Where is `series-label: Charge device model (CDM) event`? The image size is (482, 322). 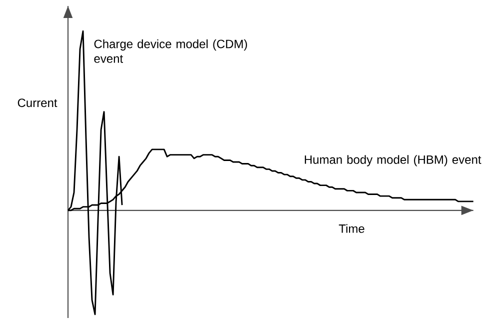 series-label: Charge device model (CDM) event is located at coordinates (170, 51).